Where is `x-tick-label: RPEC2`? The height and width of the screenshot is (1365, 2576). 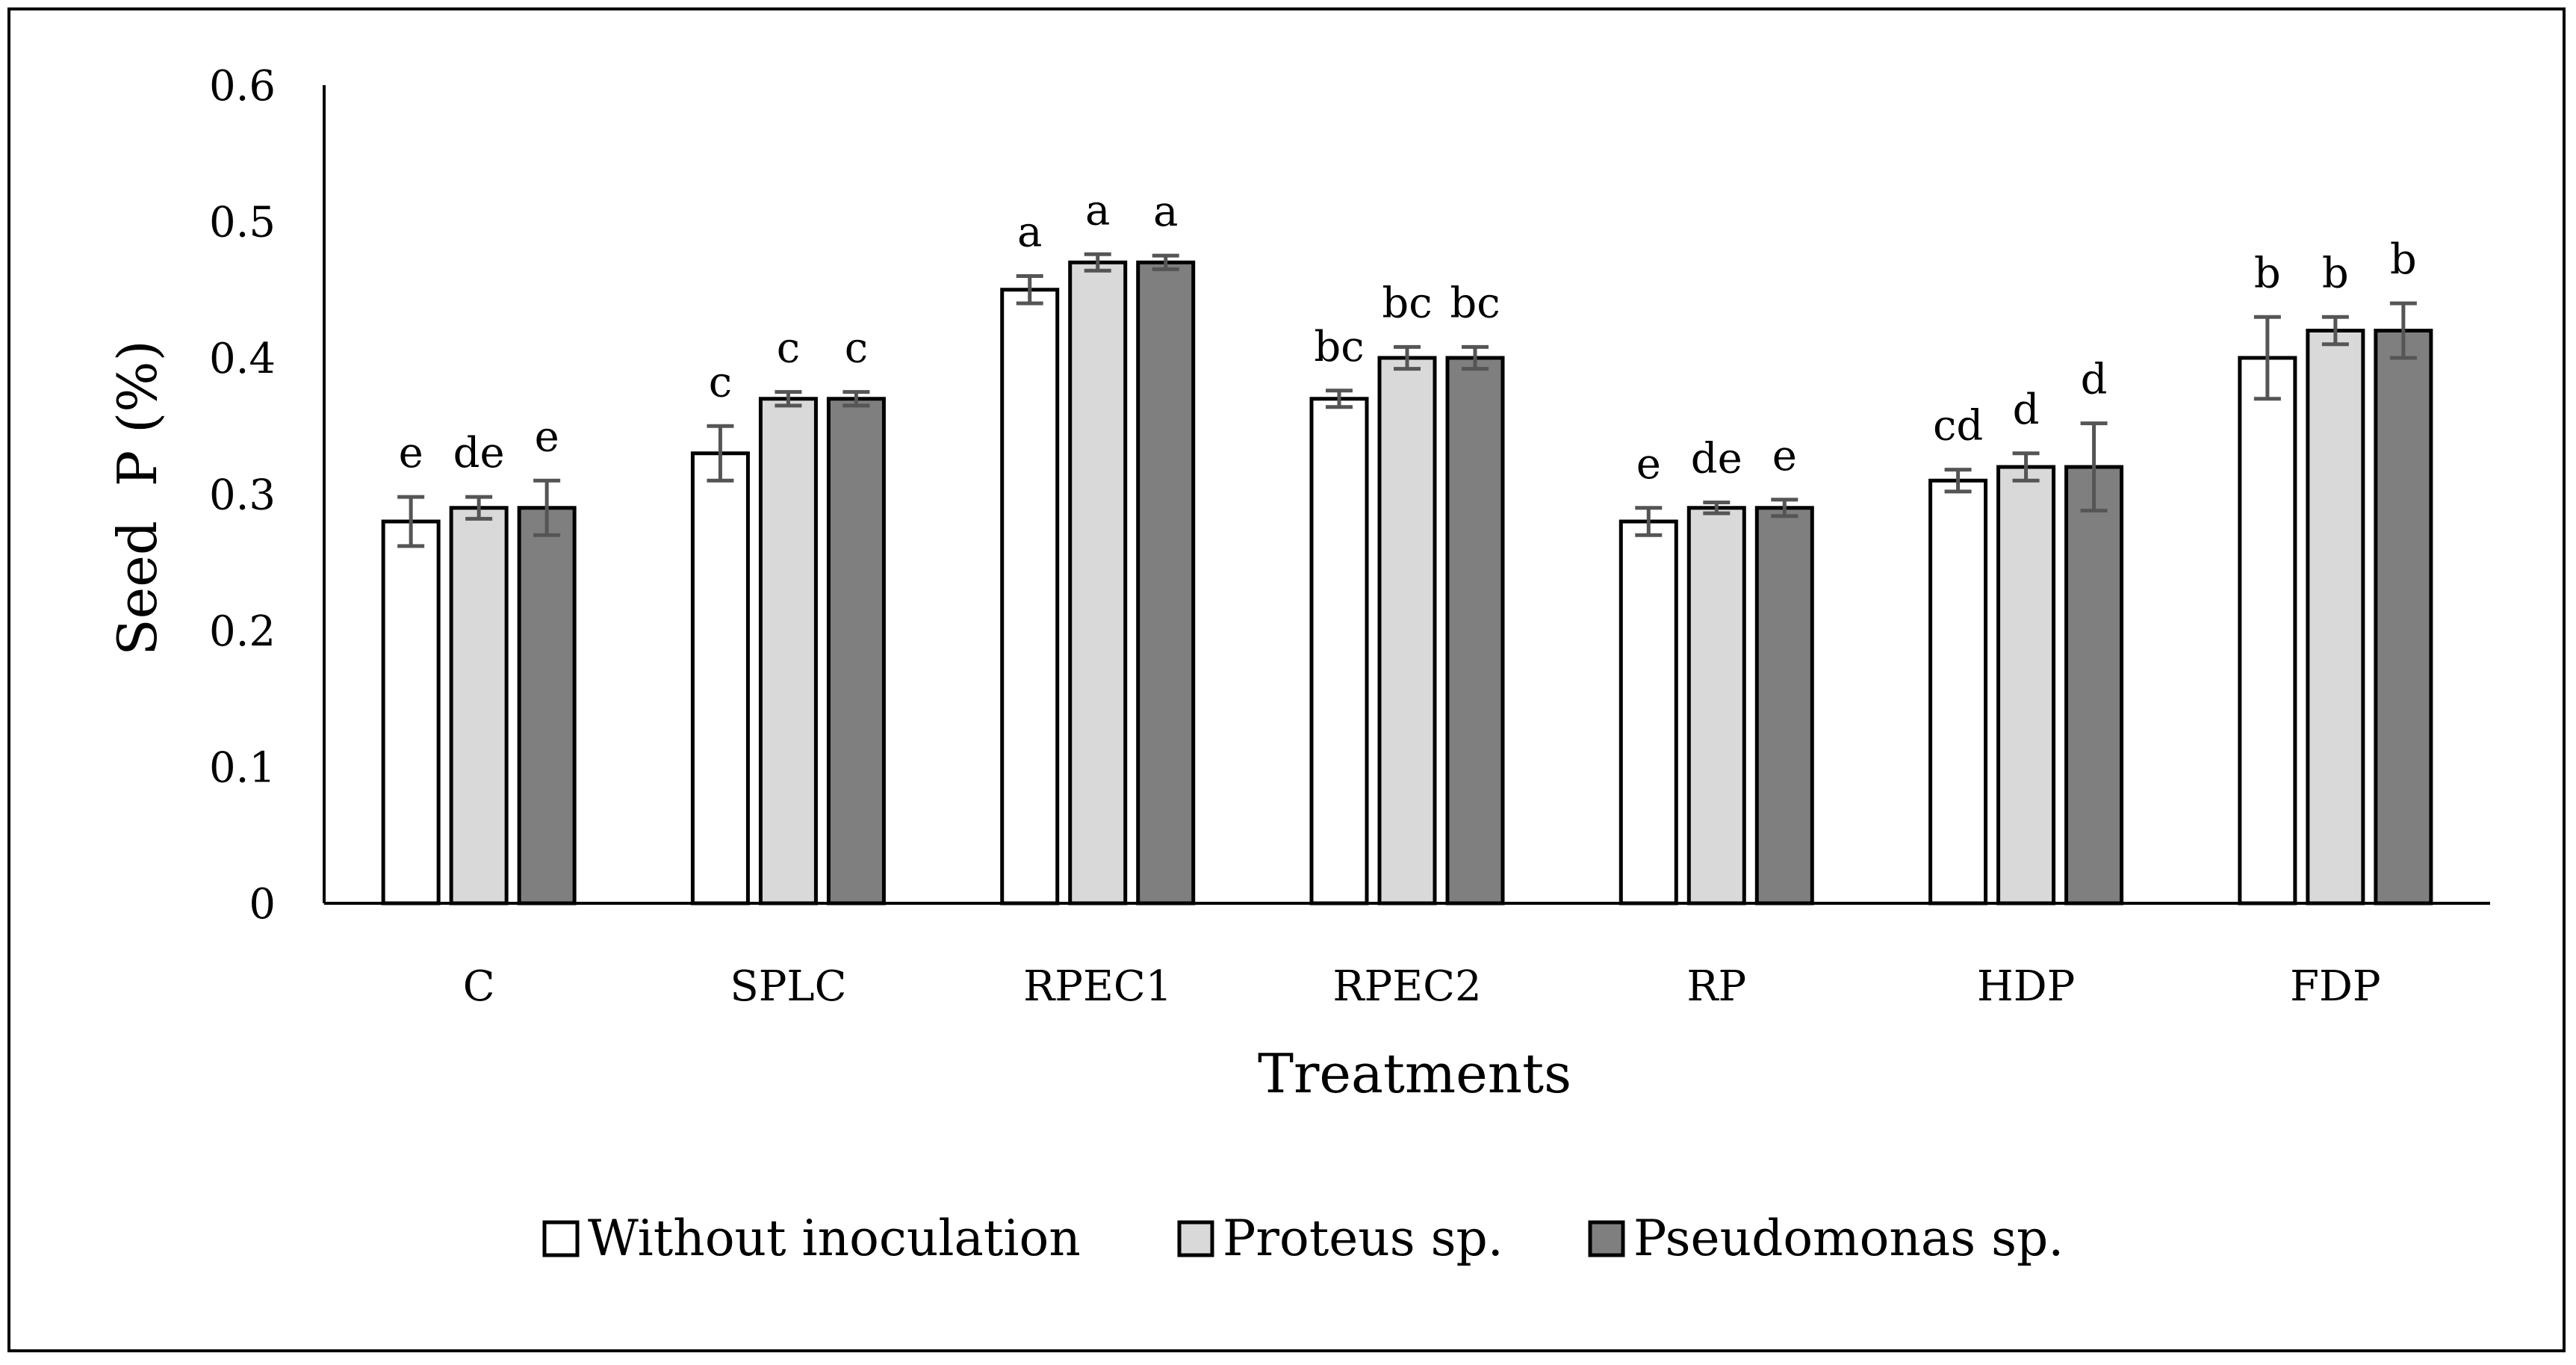
x-tick-label: RPEC2 is located at coordinates (1407, 986).